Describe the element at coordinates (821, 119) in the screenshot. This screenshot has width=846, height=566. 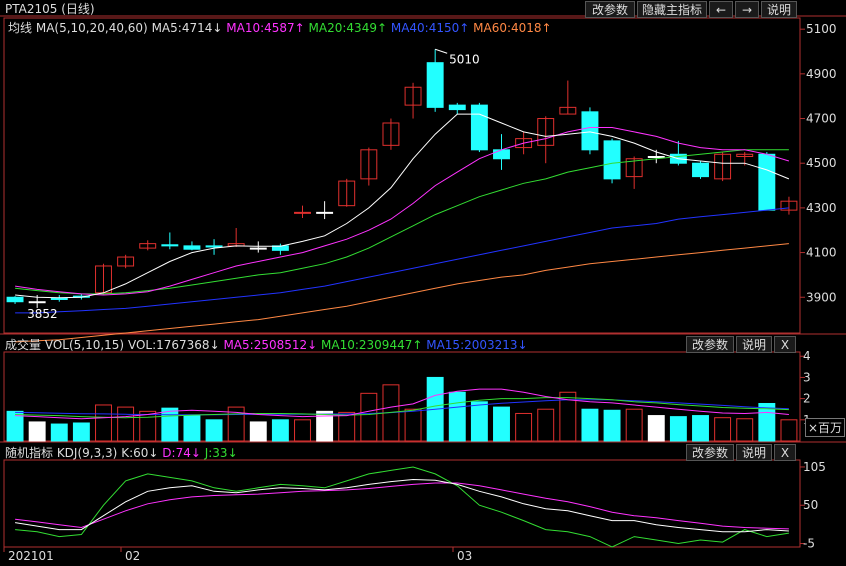
I see `y-tick-label: 4700` at that location.